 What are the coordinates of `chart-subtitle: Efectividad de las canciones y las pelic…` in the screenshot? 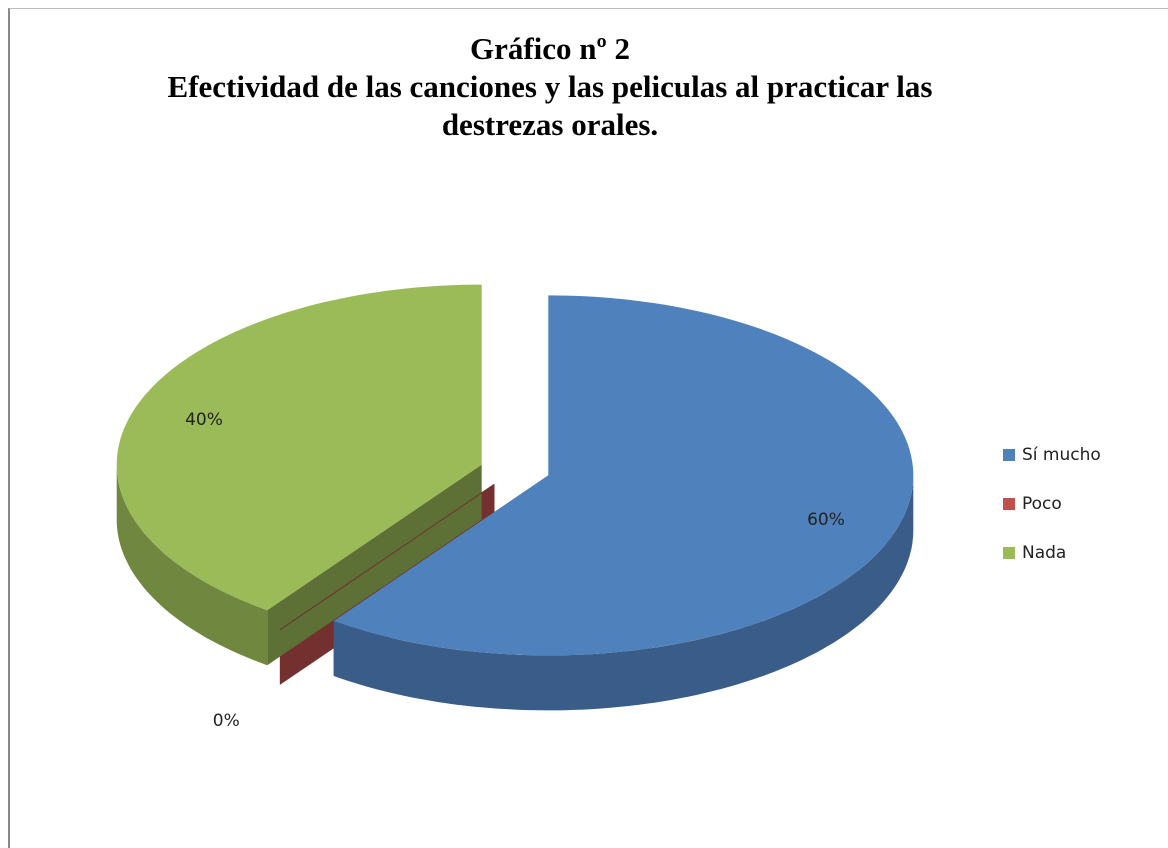 It's located at (550, 105).